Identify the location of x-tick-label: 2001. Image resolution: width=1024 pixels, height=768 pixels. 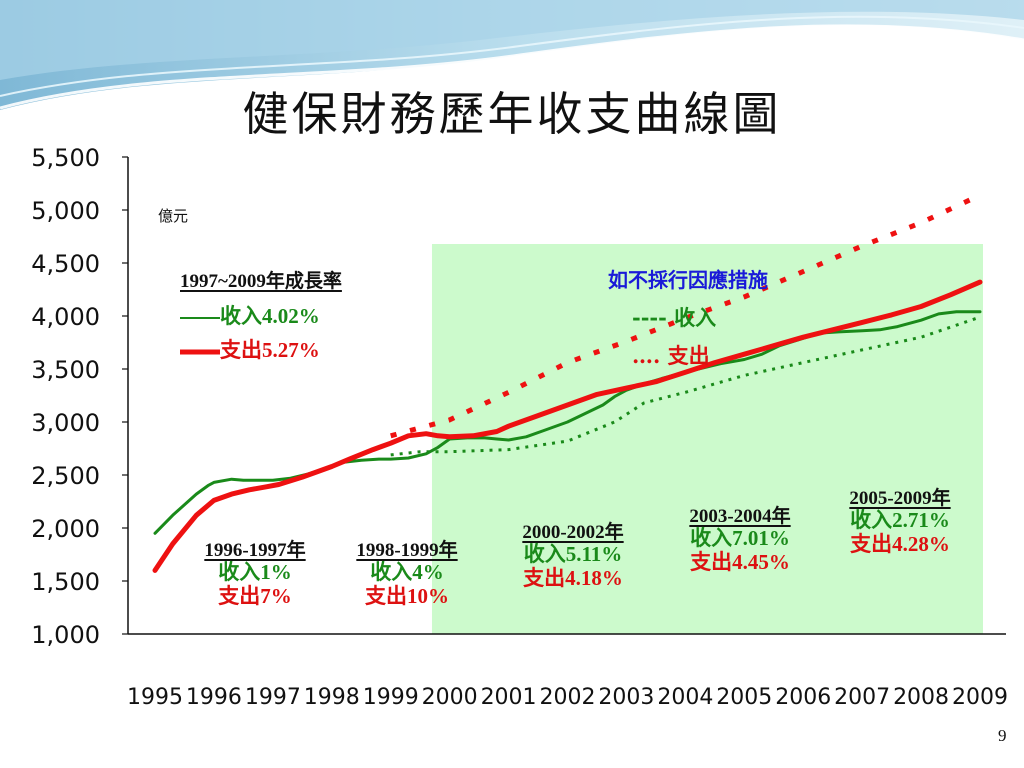
(509, 697).